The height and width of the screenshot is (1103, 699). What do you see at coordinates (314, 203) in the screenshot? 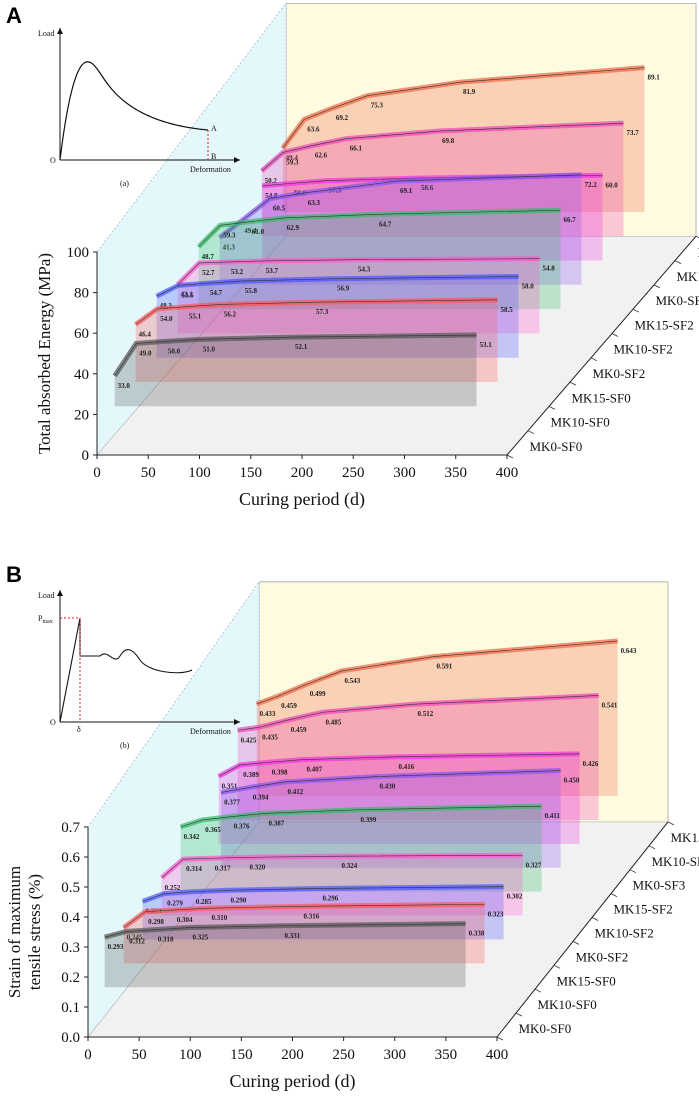
I see `data-label: 63.3` at bounding box center [314, 203].